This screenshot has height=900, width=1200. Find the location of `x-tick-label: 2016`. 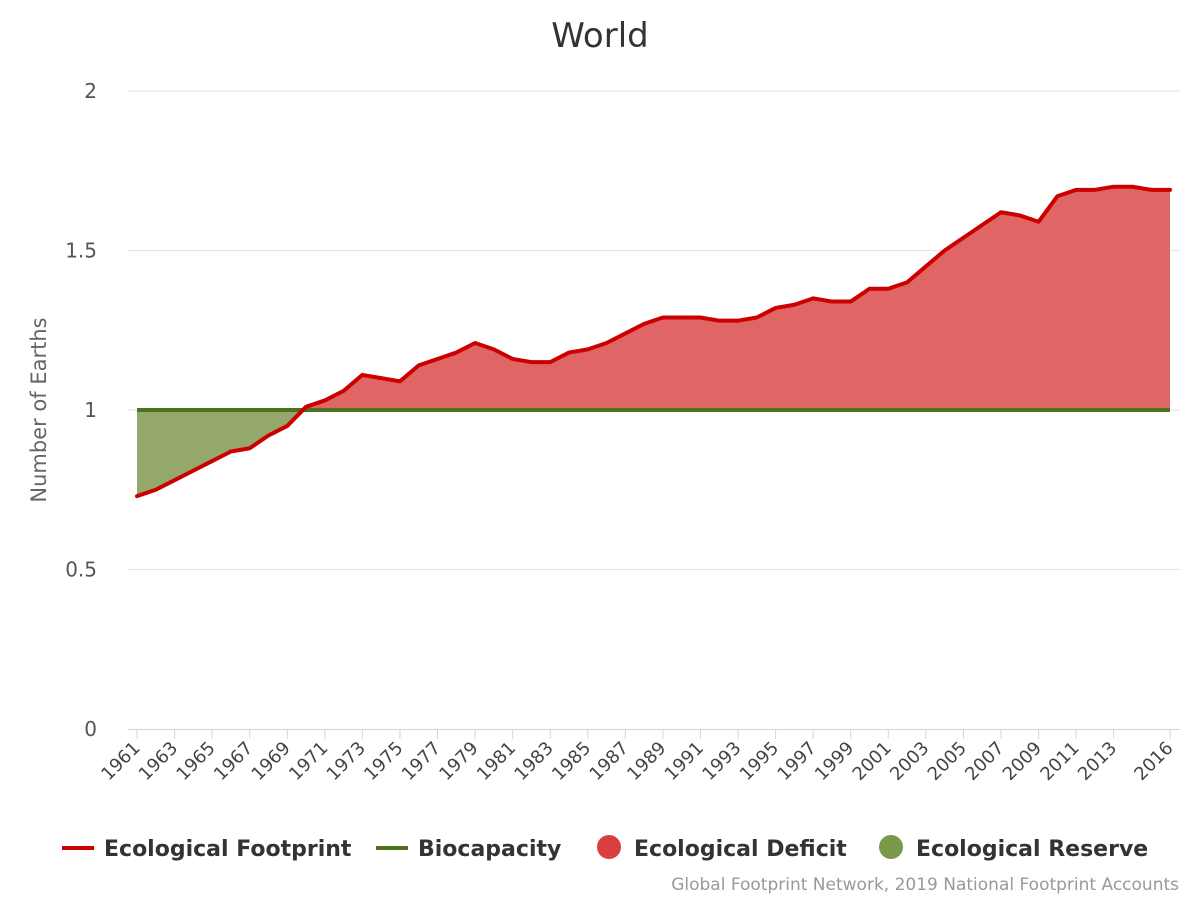

x-tick-label: 2016 is located at coordinates (1153, 761).